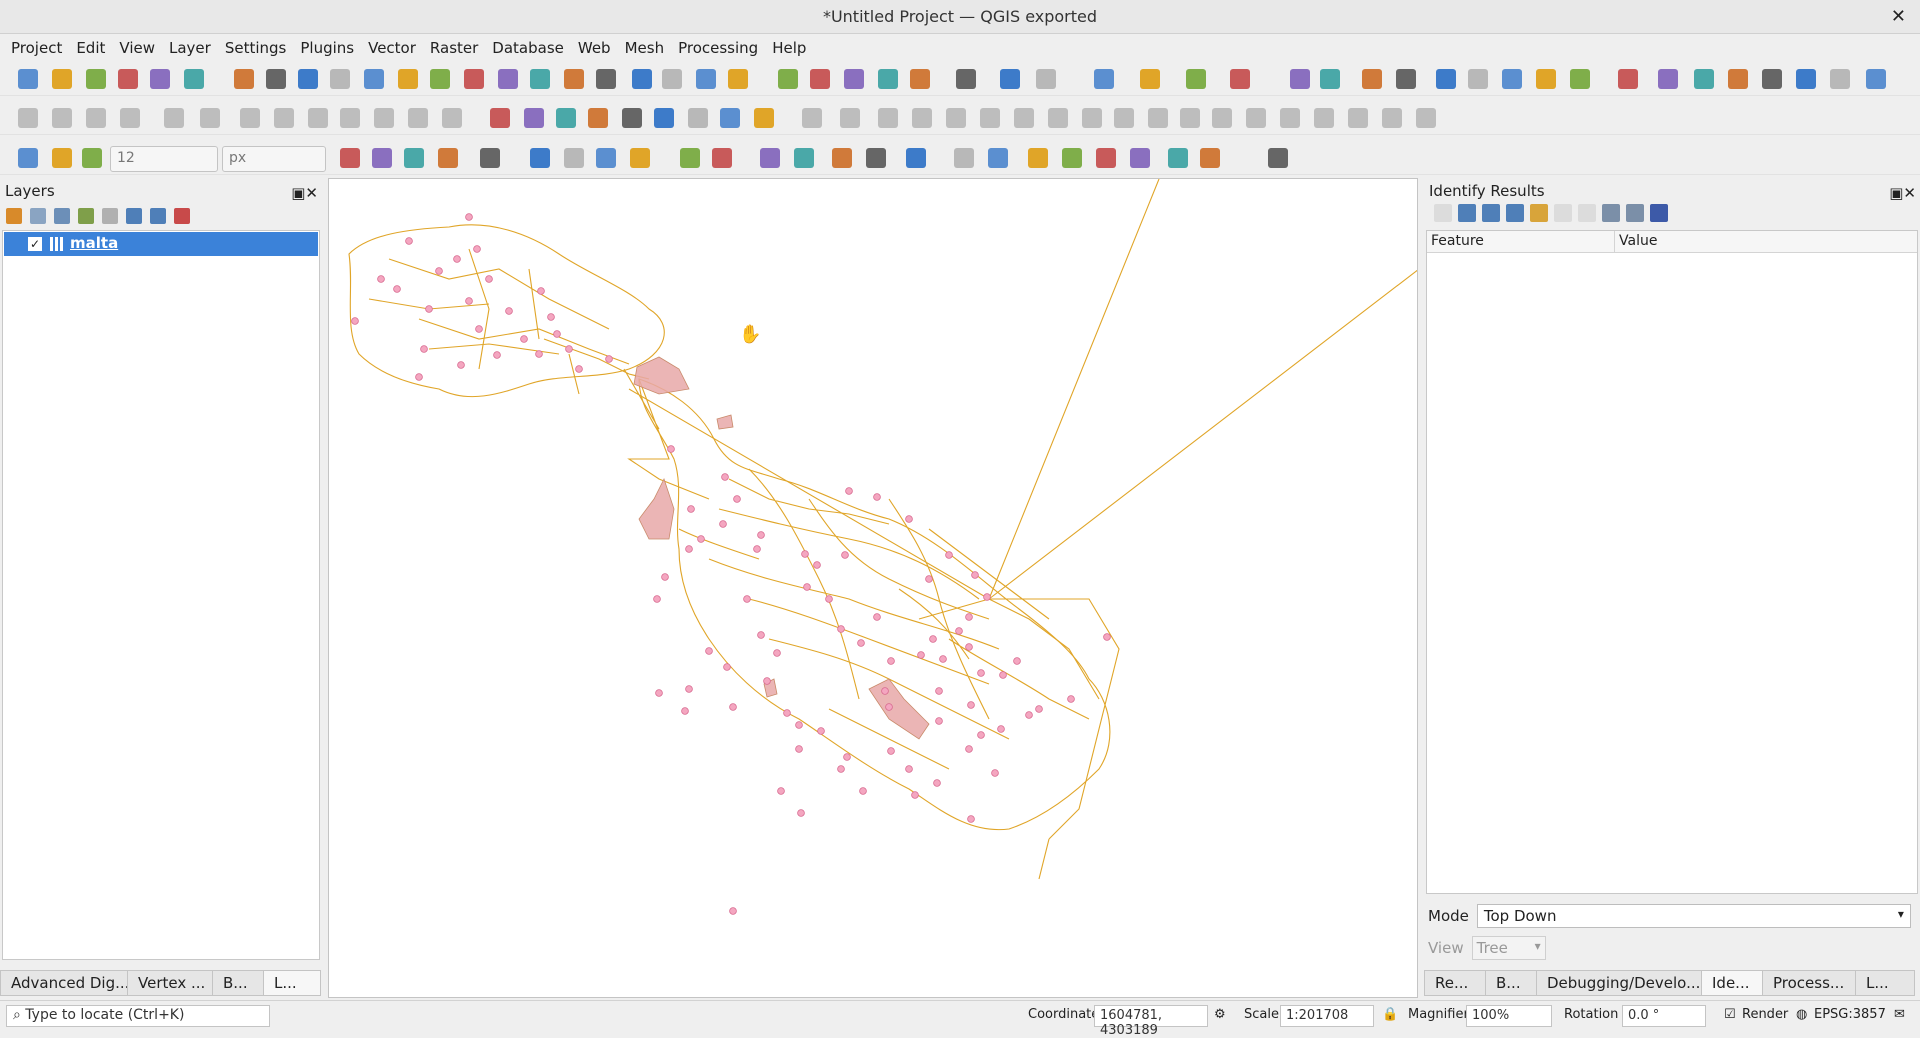  Describe the element at coordinates (327, 48) in the screenshot. I see `menu-plugins: Plugins` at that location.